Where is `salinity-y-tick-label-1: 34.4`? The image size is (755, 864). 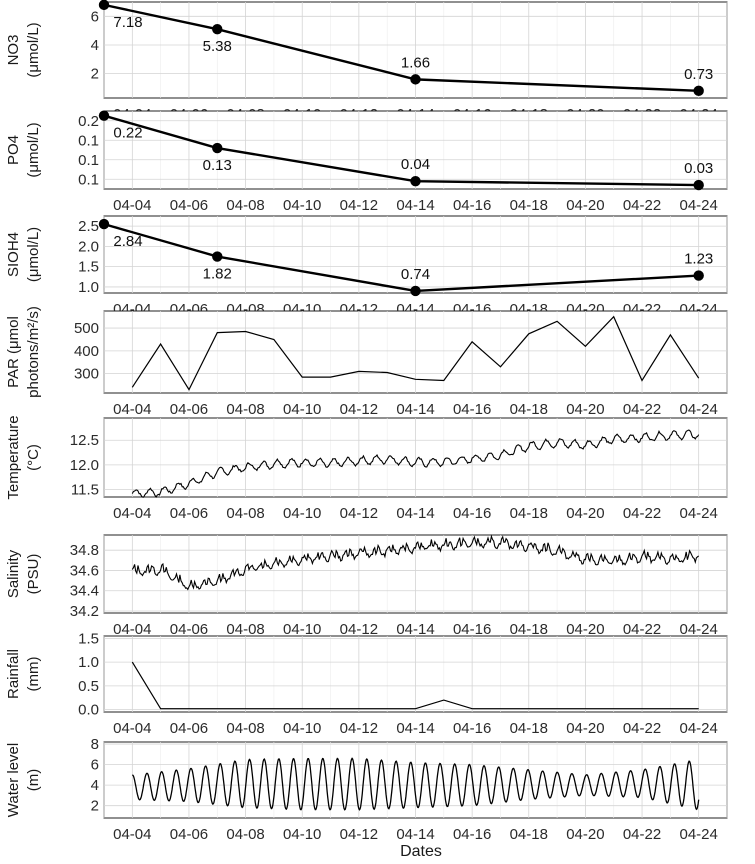 salinity-y-tick-label-1: 34.4 is located at coordinates (84, 591).